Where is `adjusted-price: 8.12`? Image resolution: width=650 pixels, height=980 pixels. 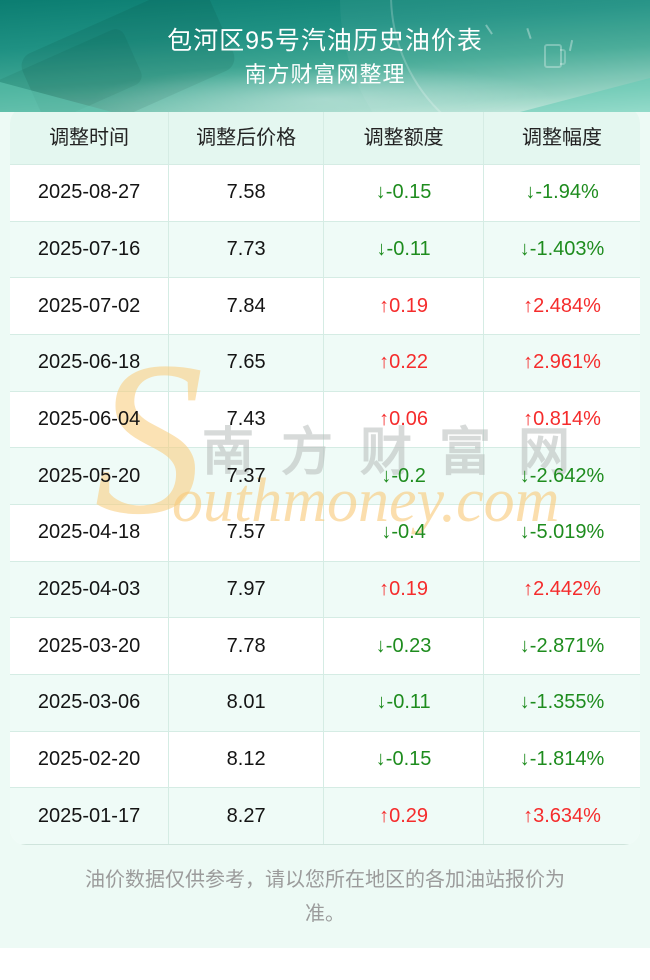
adjusted-price: 8.12 is located at coordinates (246, 759).